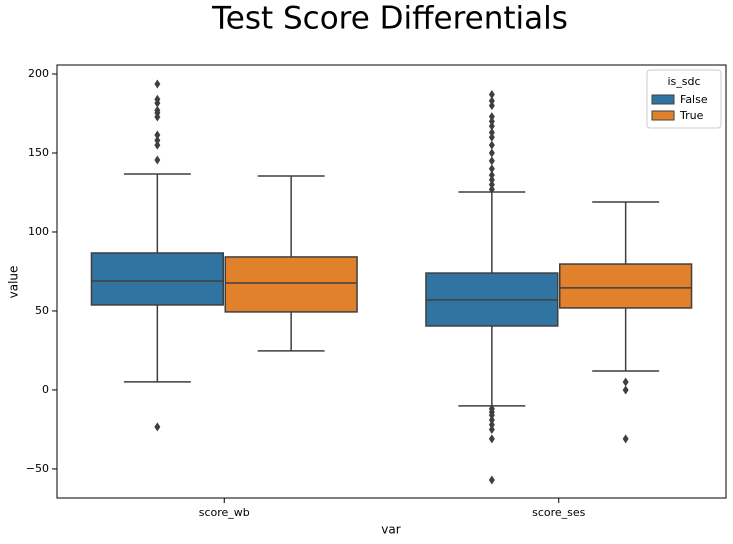 Image resolution: width=733 pixels, height=544 pixels. Describe the element at coordinates (691, 115) in the screenshot. I see `legend-label: True` at that location.